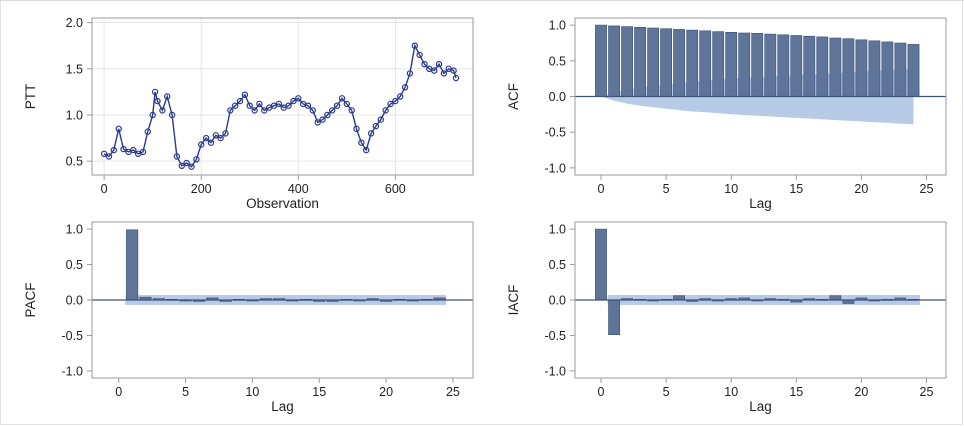 Image resolution: width=964 pixels, height=426 pixels. What do you see at coordinates (74, 301) in the screenshot?
I see `y-tick-label: 0.0` at bounding box center [74, 301].